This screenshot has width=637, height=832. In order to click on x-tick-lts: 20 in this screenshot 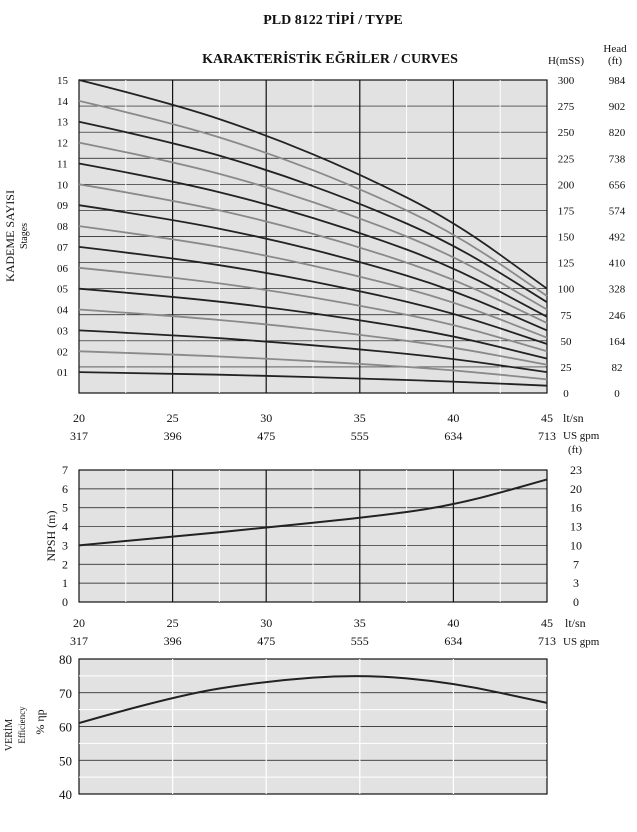, I will do `click(79, 418)`.